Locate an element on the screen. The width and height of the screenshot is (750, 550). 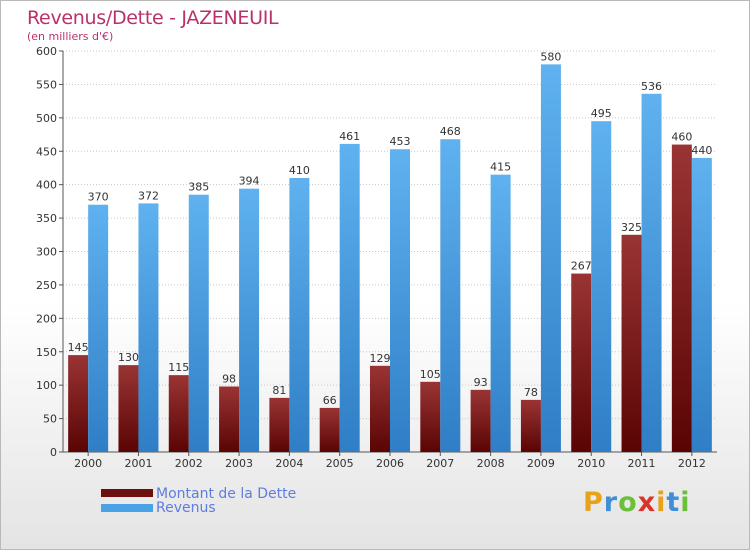
logo-letter: P is located at coordinates (593, 502).